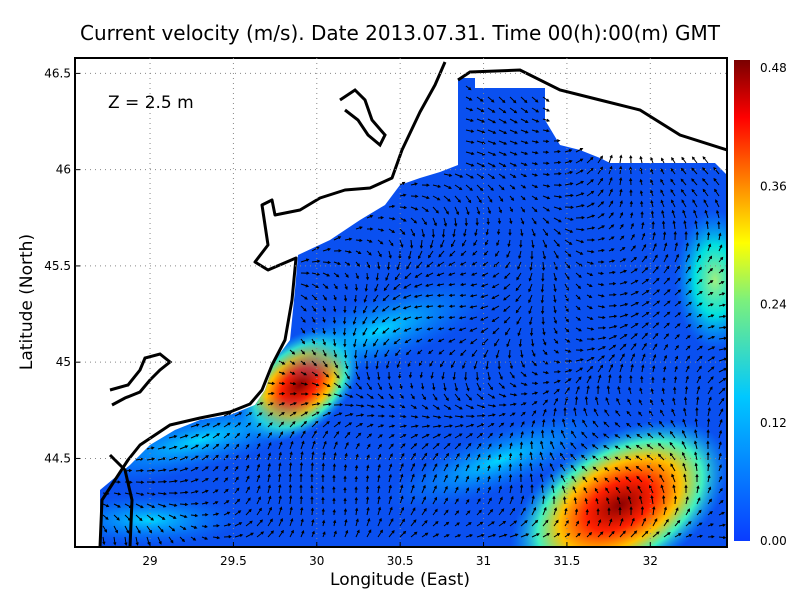 This screenshot has height=600, width=800. What do you see at coordinates (316, 561) in the screenshot?
I see `x-tick-label: 30` at bounding box center [316, 561].